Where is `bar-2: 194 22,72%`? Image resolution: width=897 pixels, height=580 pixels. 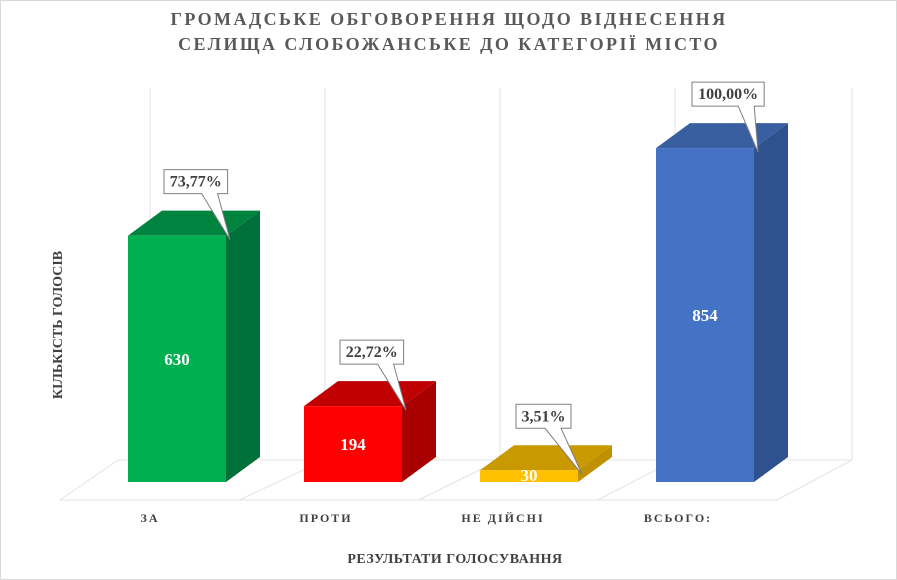
bar-2: 194 22,72% is located at coordinates (370, 410).